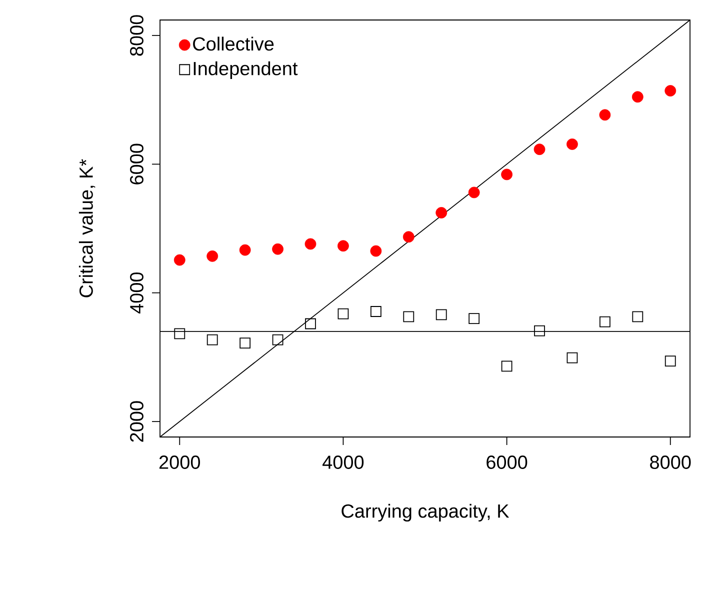 The width and height of the screenshot is (707, 598). What do you see at coordinates (87, 228) in the screenshot?
I see `y-axis-title: Critical value, K*` at bounding box center [87, 228].